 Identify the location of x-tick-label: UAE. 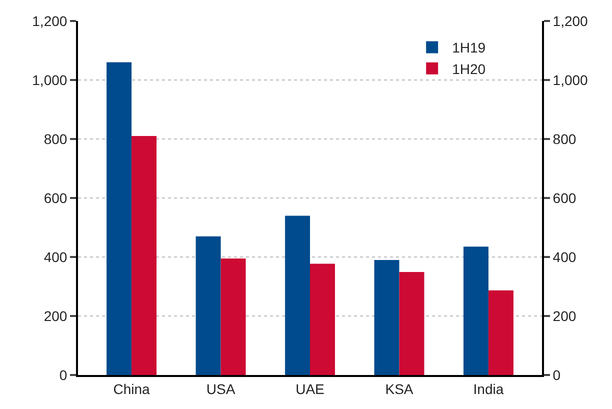
(310, 388).